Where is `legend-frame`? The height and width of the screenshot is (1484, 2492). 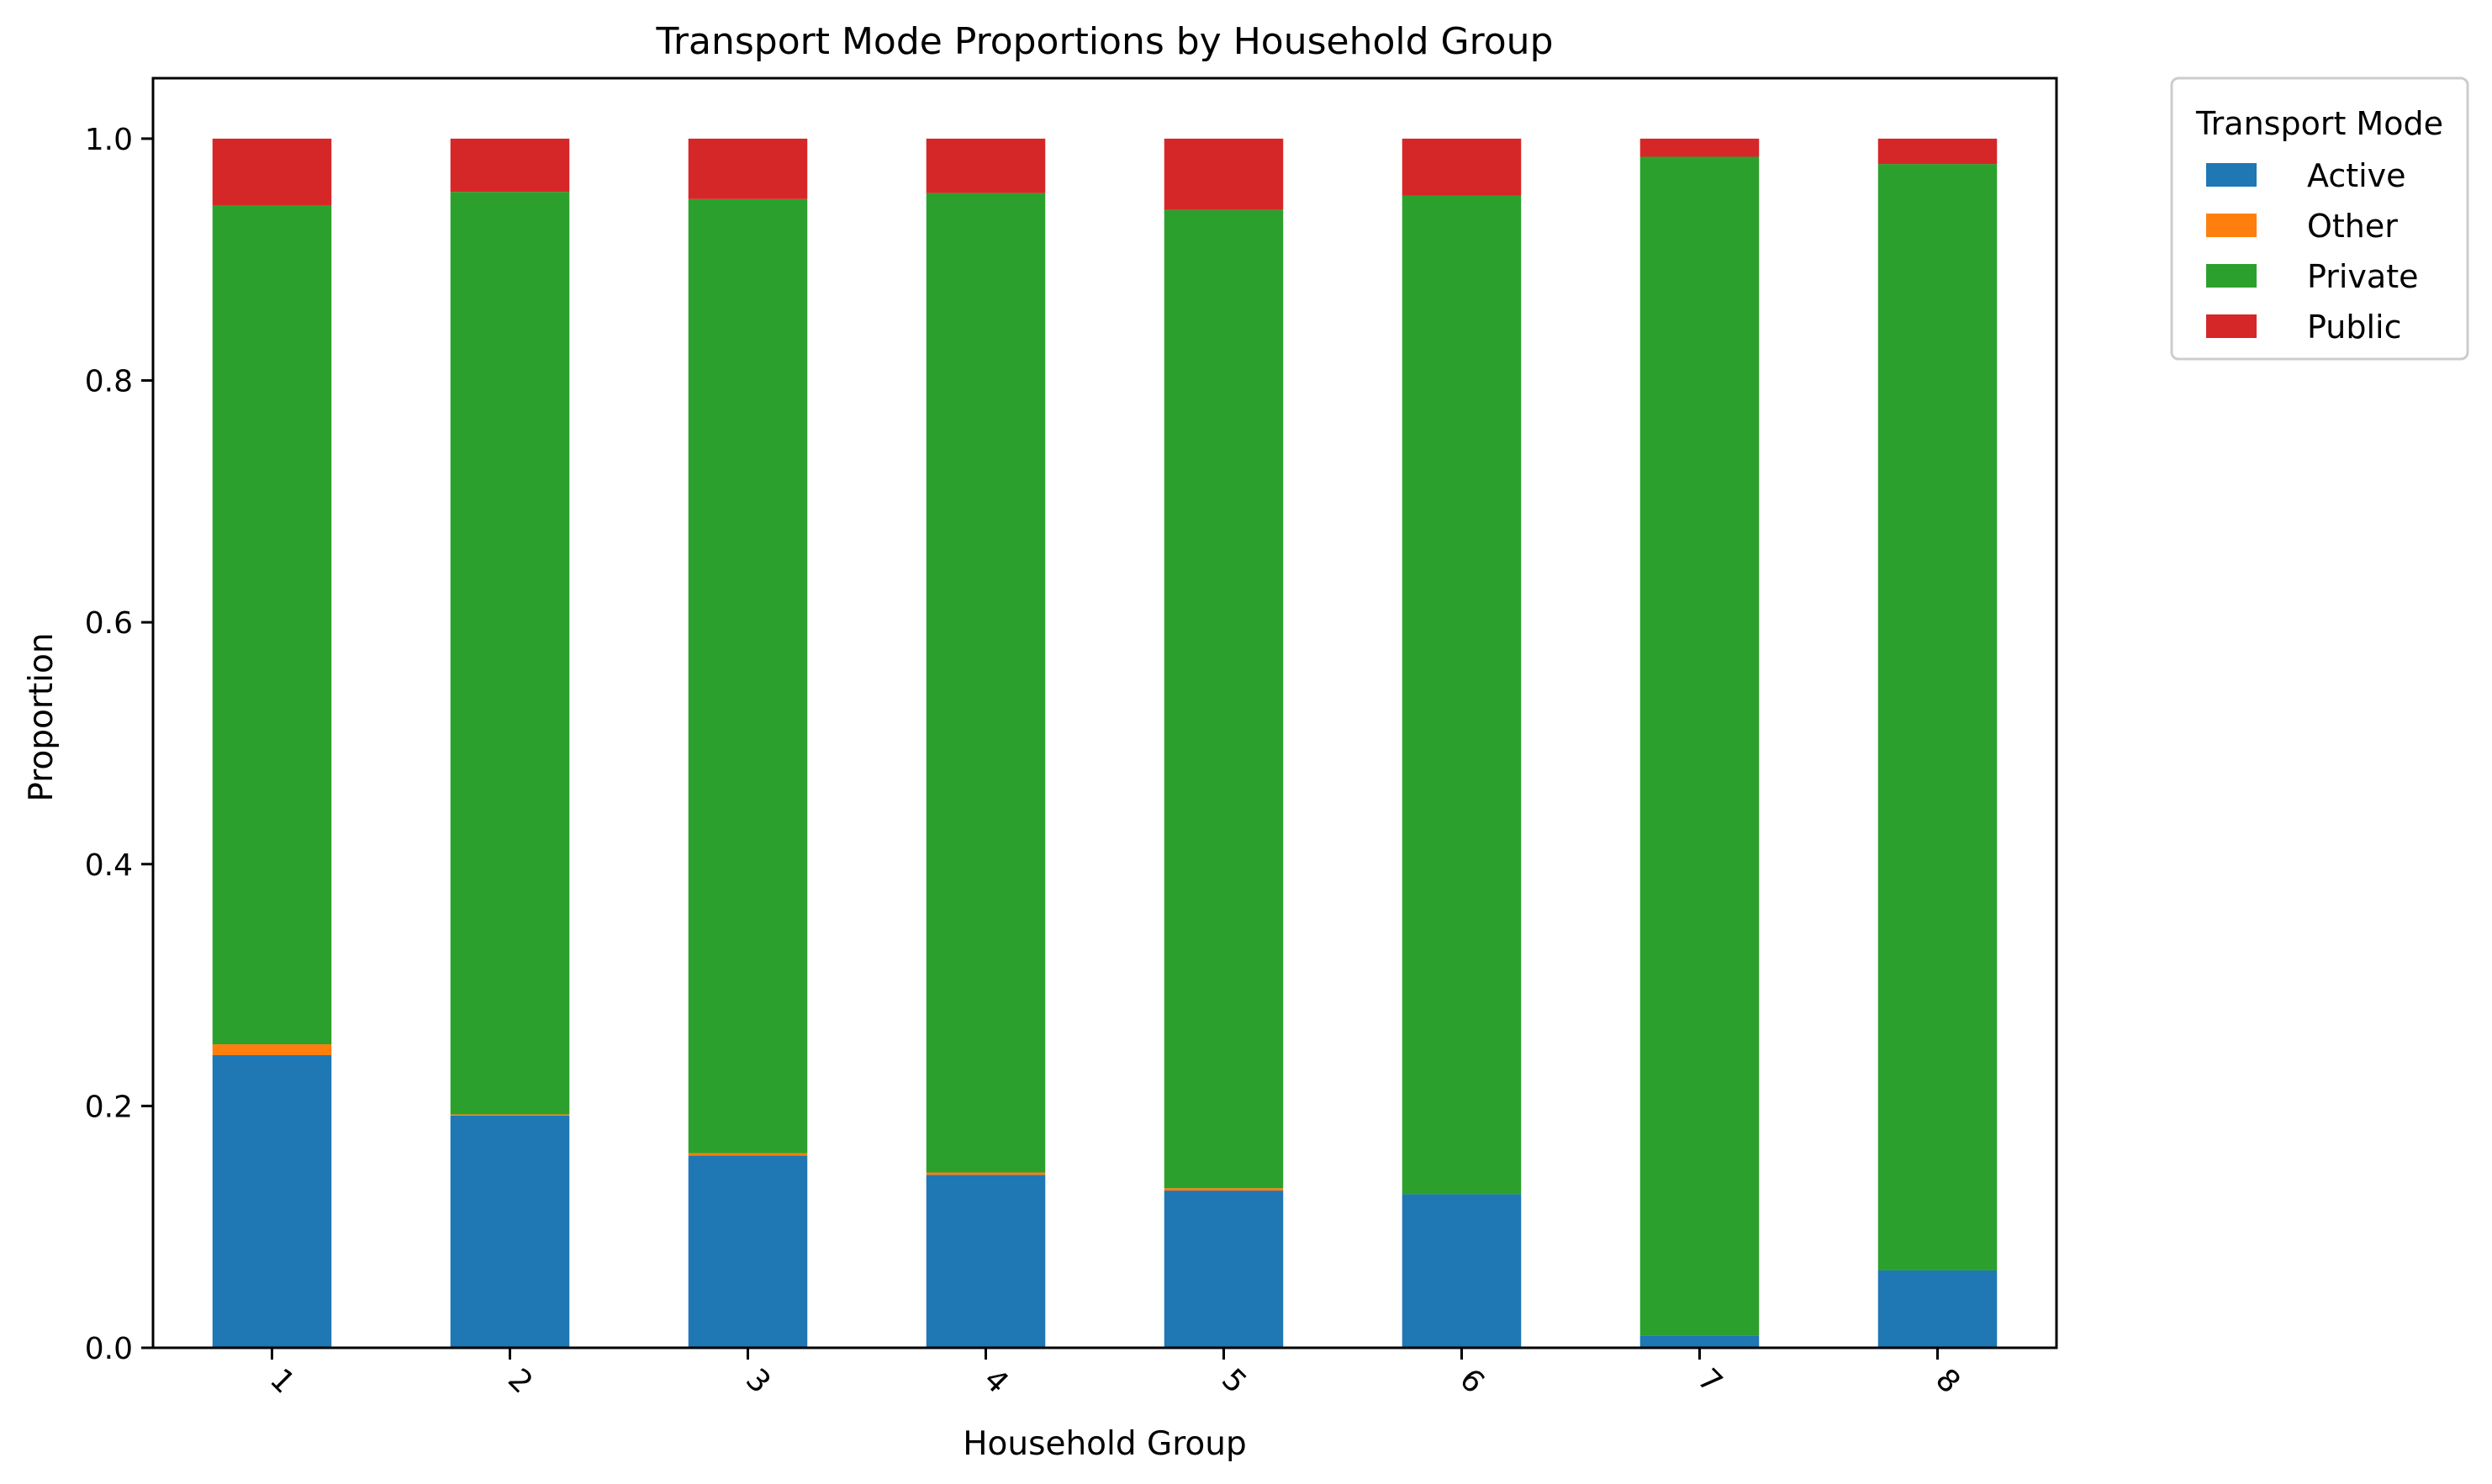 legend-frame is located at coordinates (2319, 219).